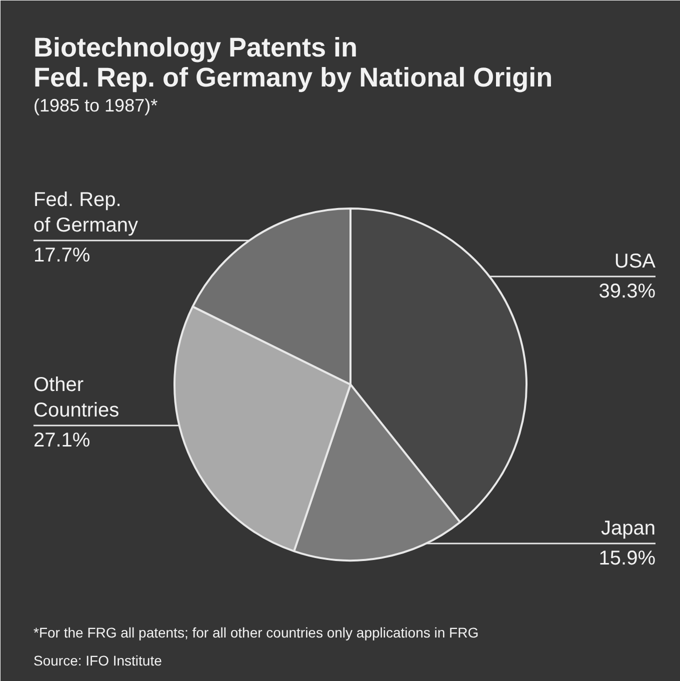 The height and width of the screenshot is (681, 680). Describe the element at coordinates (86, 212) in the screenshot. I see `slice-label: Fed. Rep. of Germany` at that location.